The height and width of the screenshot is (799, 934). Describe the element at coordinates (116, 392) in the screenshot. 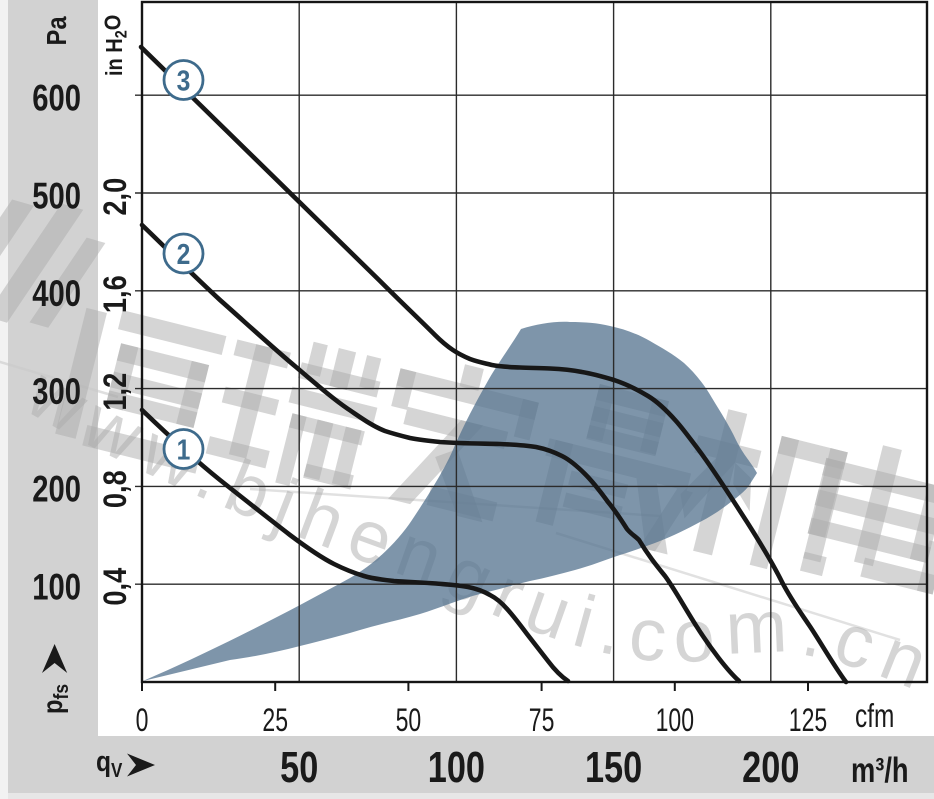

I see `svg-text: 1,2` at that location.